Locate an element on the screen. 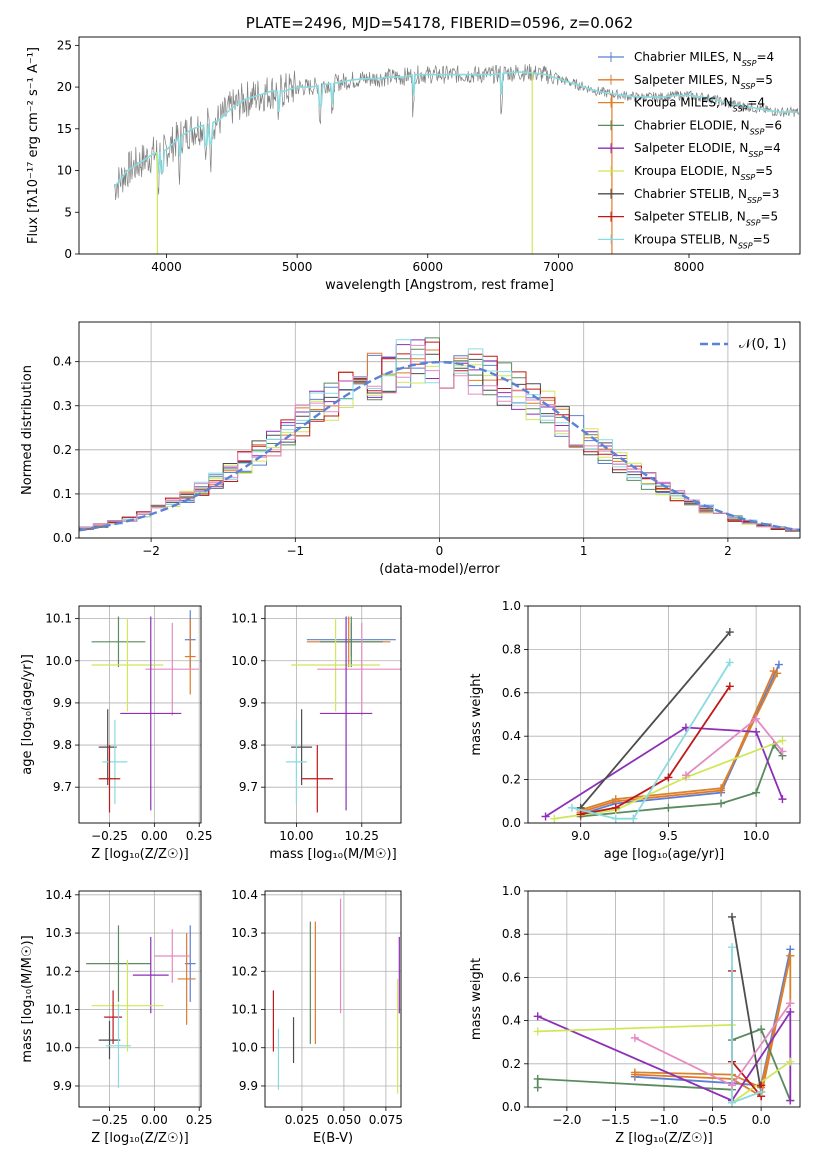 Image resolution: width=819 pixels, height=1170 pixels. y-tick-label: 0.0 is located at coordinates (62, 538).